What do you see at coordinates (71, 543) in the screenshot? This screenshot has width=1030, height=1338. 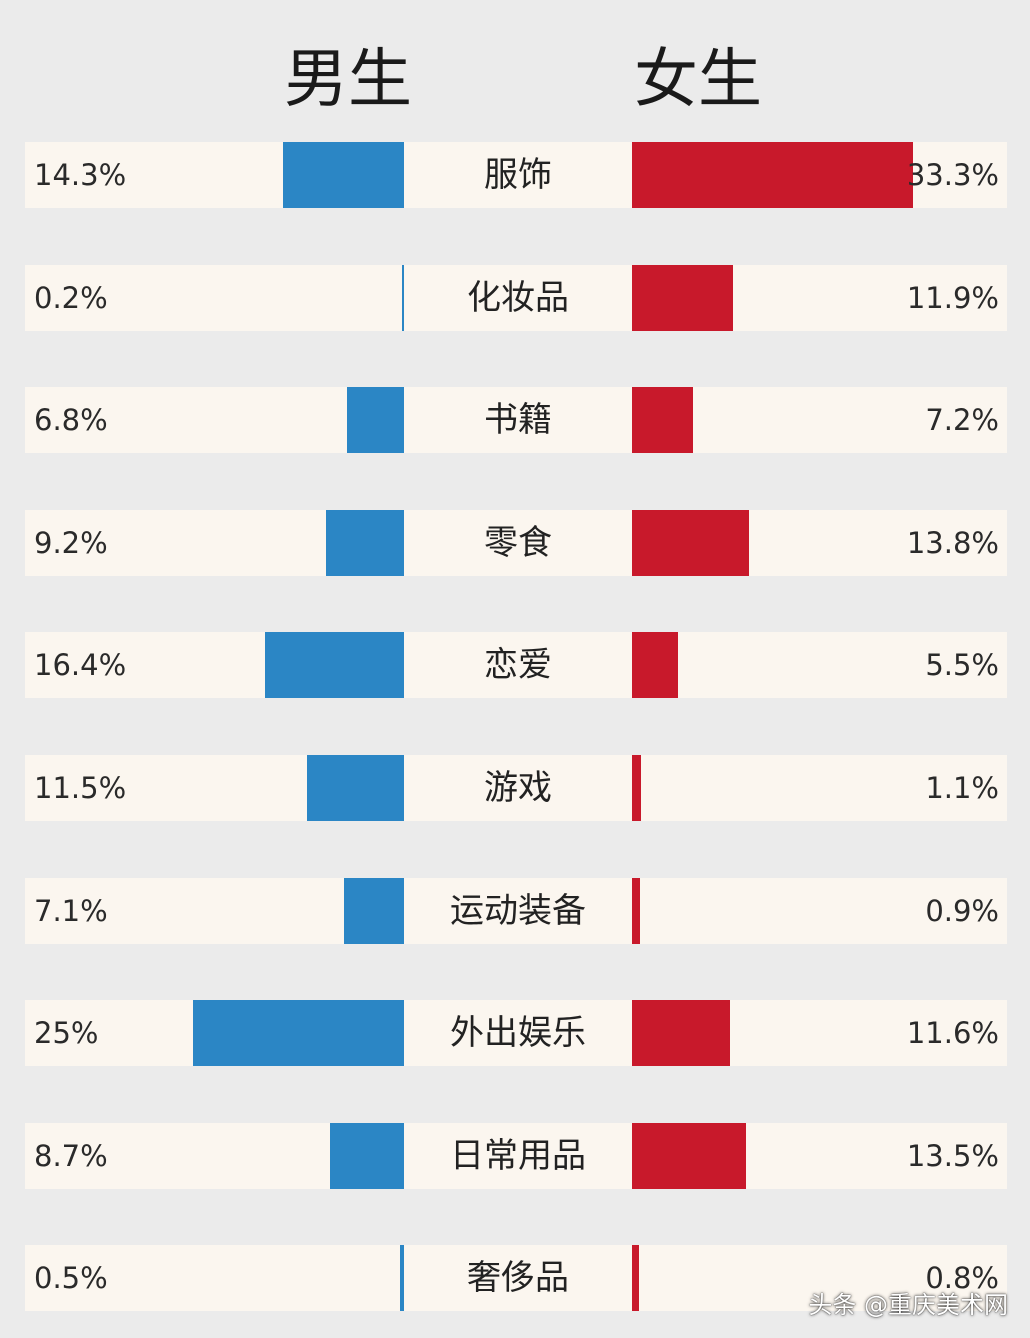 I see `value-label-male: 9.2%` at bounding box center [71, 543].